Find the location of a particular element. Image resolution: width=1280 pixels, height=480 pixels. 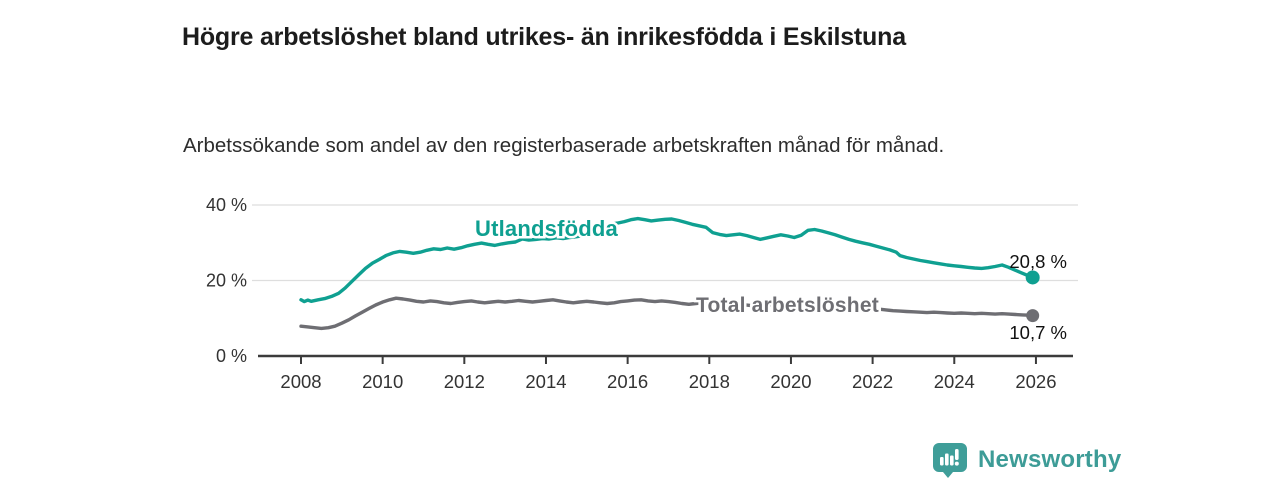

x-axis-tick-label: 2026 is located at coordinates (1035, 381).